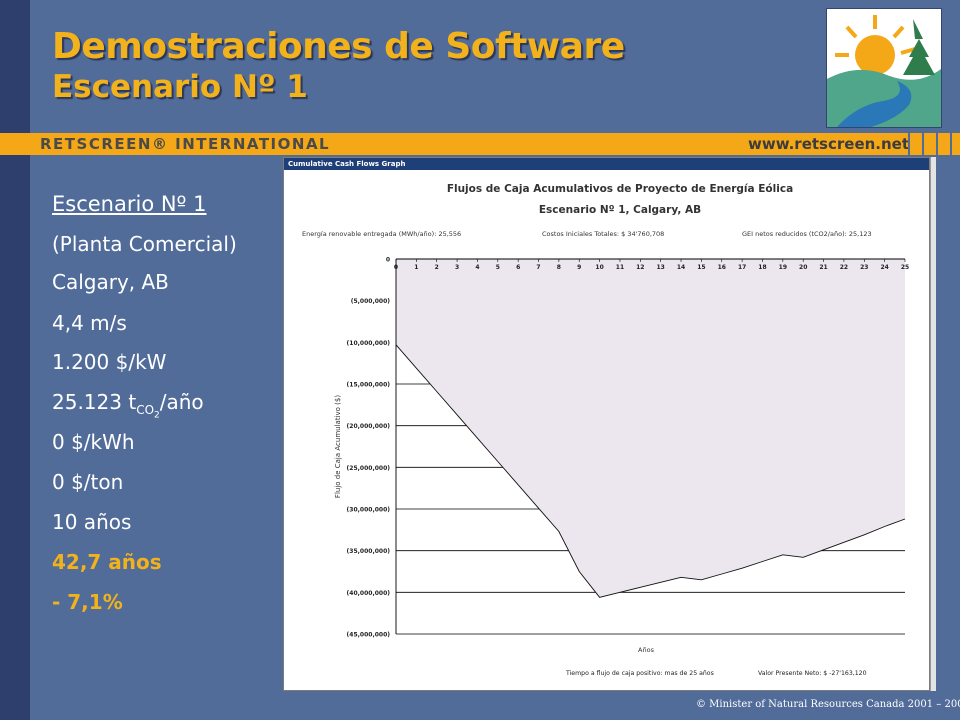 The image size is (960, 720). I want to click on chart-subtitle: Escenario Nº 1, Calgary, AB, so click(620, 210).